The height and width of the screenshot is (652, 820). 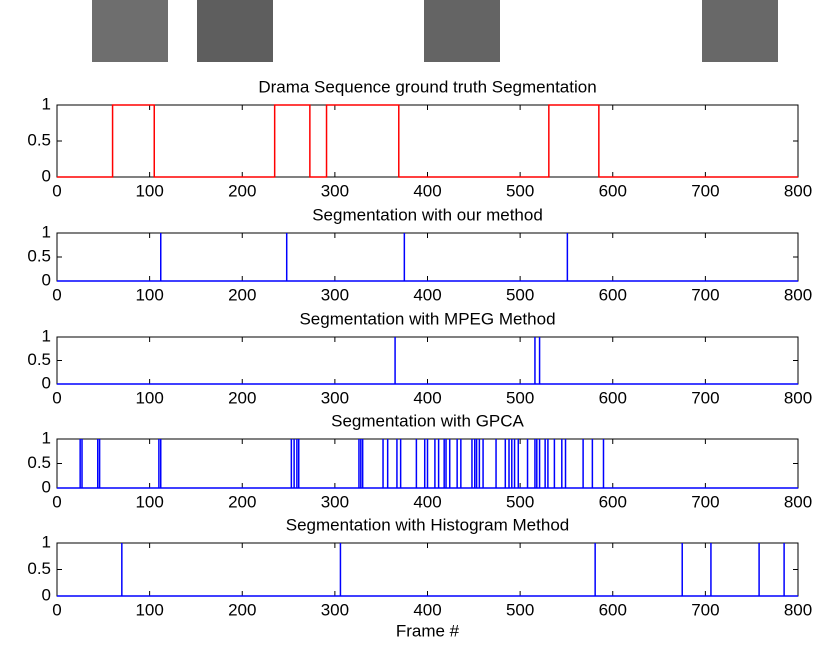 I want to click on step-line, so click(x=427, y=141).